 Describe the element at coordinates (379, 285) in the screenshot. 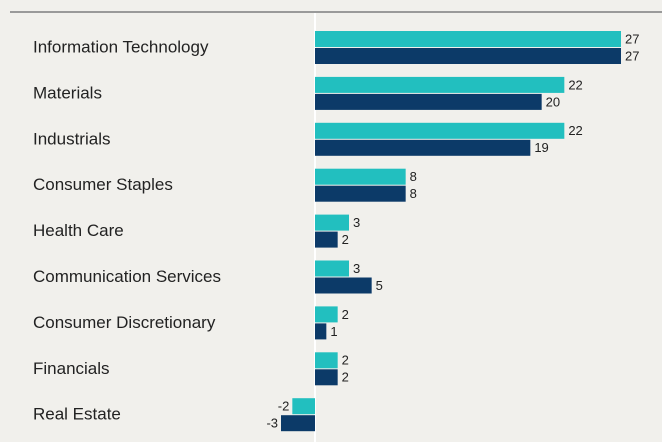

I see `value-label: 5` at that location.